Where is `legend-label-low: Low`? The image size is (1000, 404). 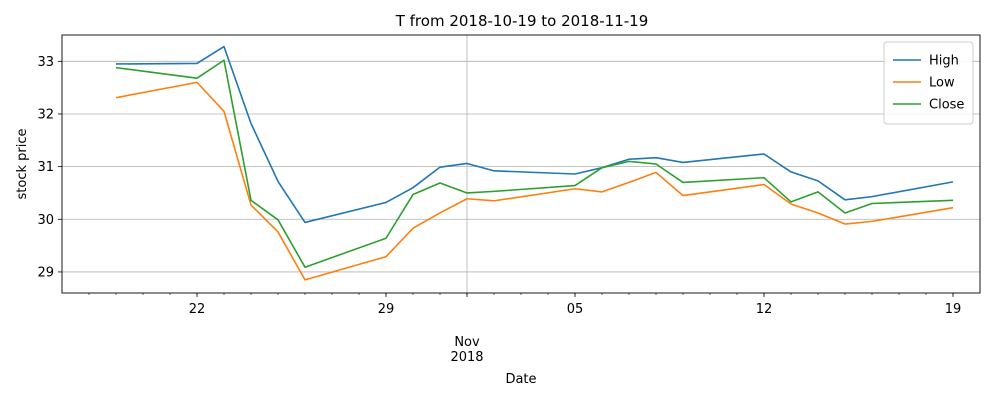
legend-label-low: Low is located at coordinates (942, 83).